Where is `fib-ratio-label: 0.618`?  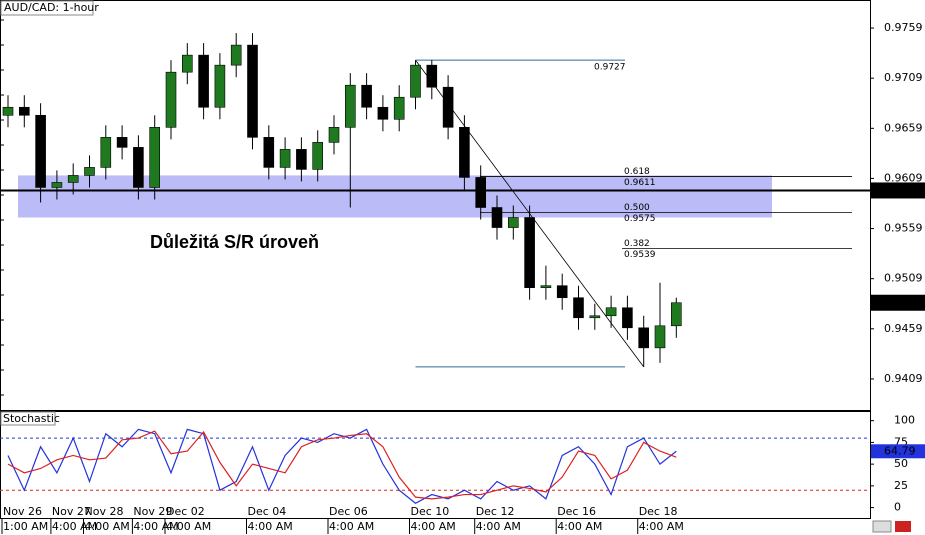
fib-ratio-label: 0.618 is located at coordinates (637, 172).